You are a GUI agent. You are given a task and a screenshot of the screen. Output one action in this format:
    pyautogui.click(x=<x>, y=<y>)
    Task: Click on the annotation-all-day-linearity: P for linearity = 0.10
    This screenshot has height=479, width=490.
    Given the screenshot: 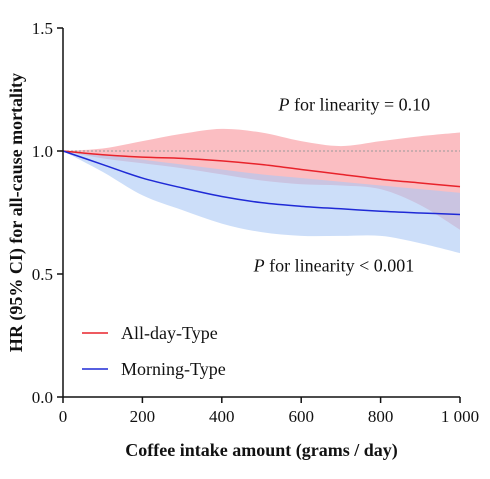 What is the action you would take?
    pyautogui.click(x=353, y=104)
    